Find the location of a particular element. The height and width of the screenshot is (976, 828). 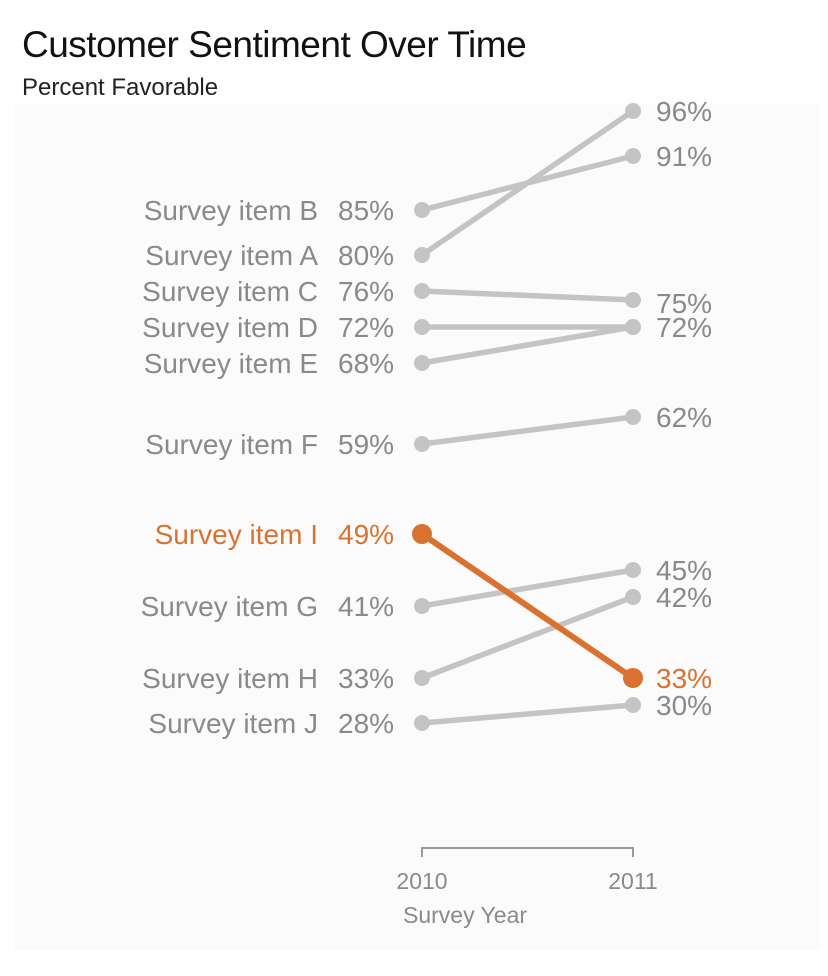

series-label: Survey item B is located at coordinates (231, 210).